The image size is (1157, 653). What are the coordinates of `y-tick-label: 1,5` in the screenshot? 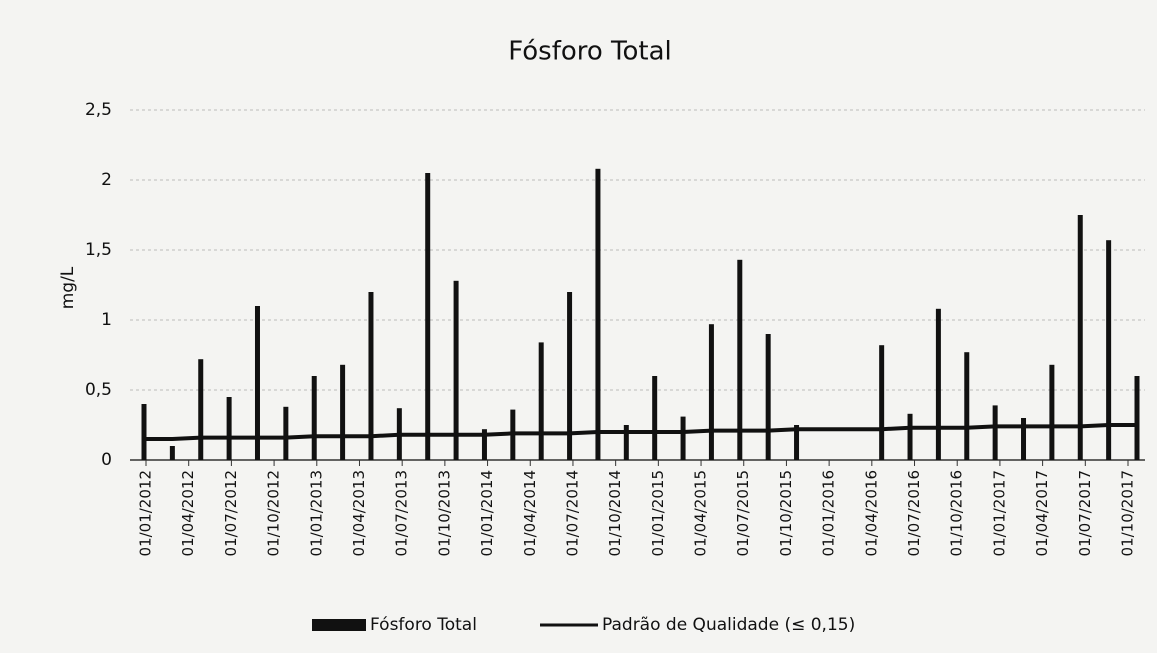 It's located at (98, 250).